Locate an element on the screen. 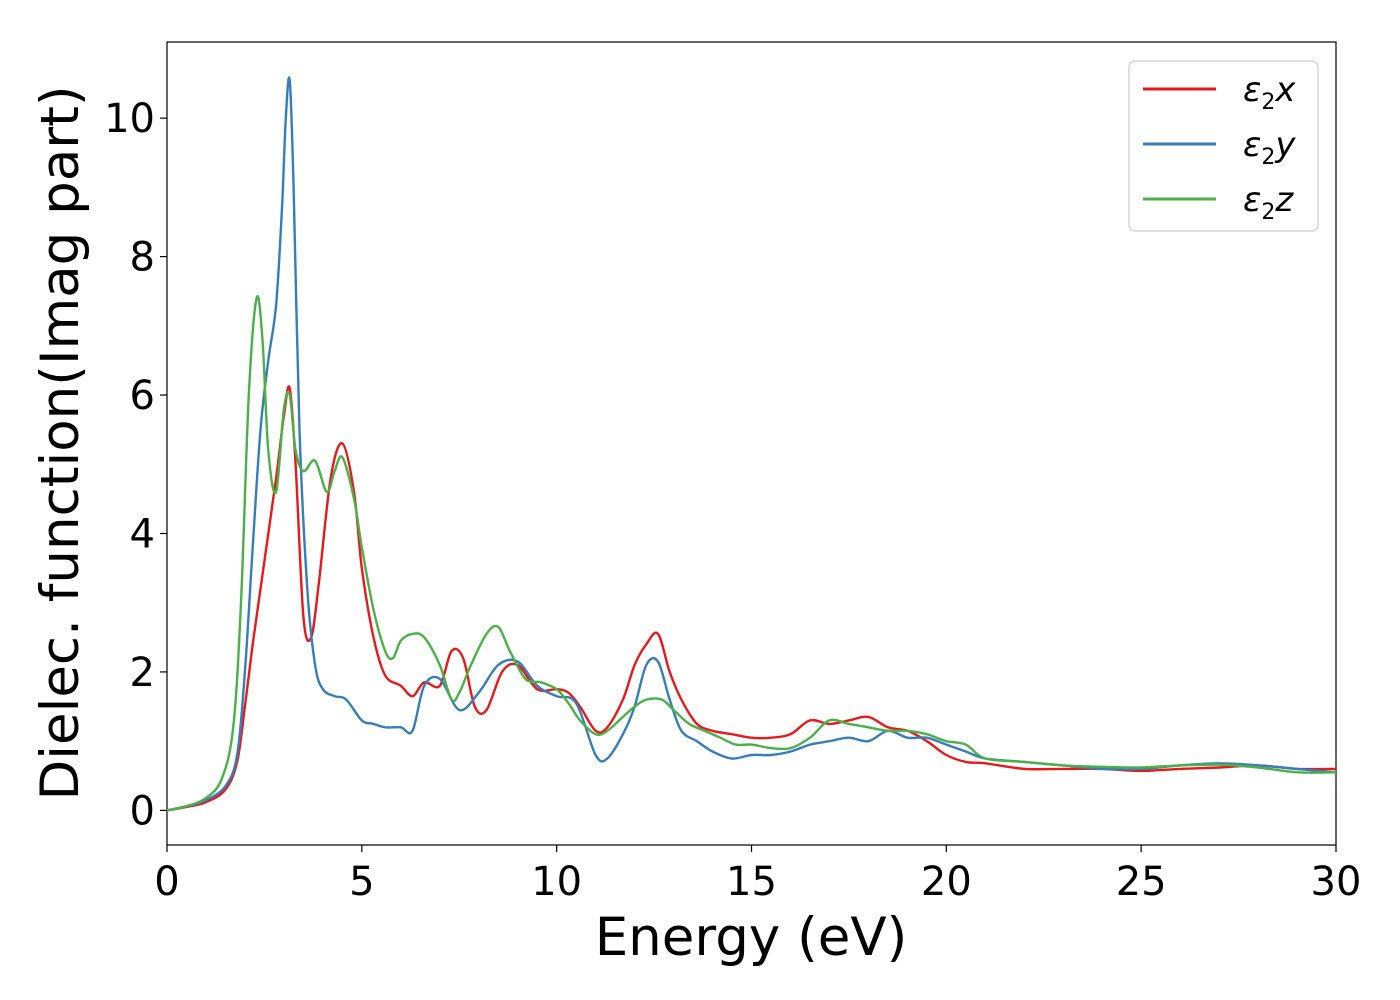  y-tick-label: 10 is located at coordinates (129, 119).